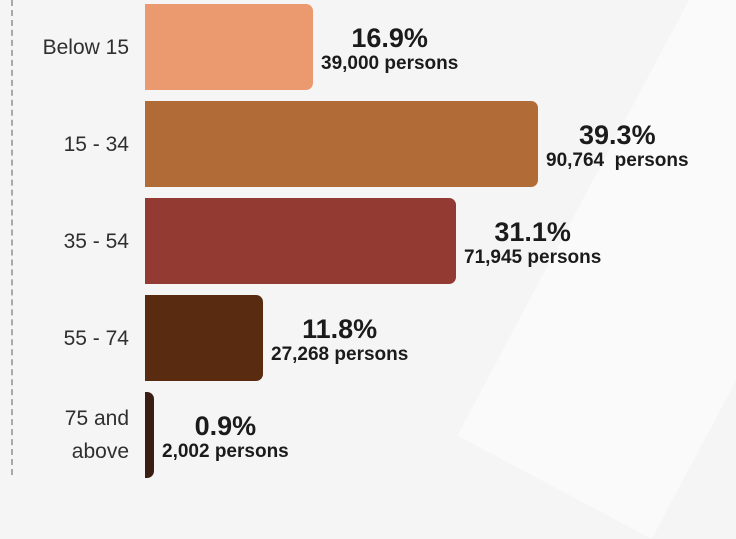 The height and width of the screenshot is (539, 736). What do you see at coordinates (389, 38) in the screenshot?
I see `percentage-label: 16.9%` at bounding box center [389, 38].